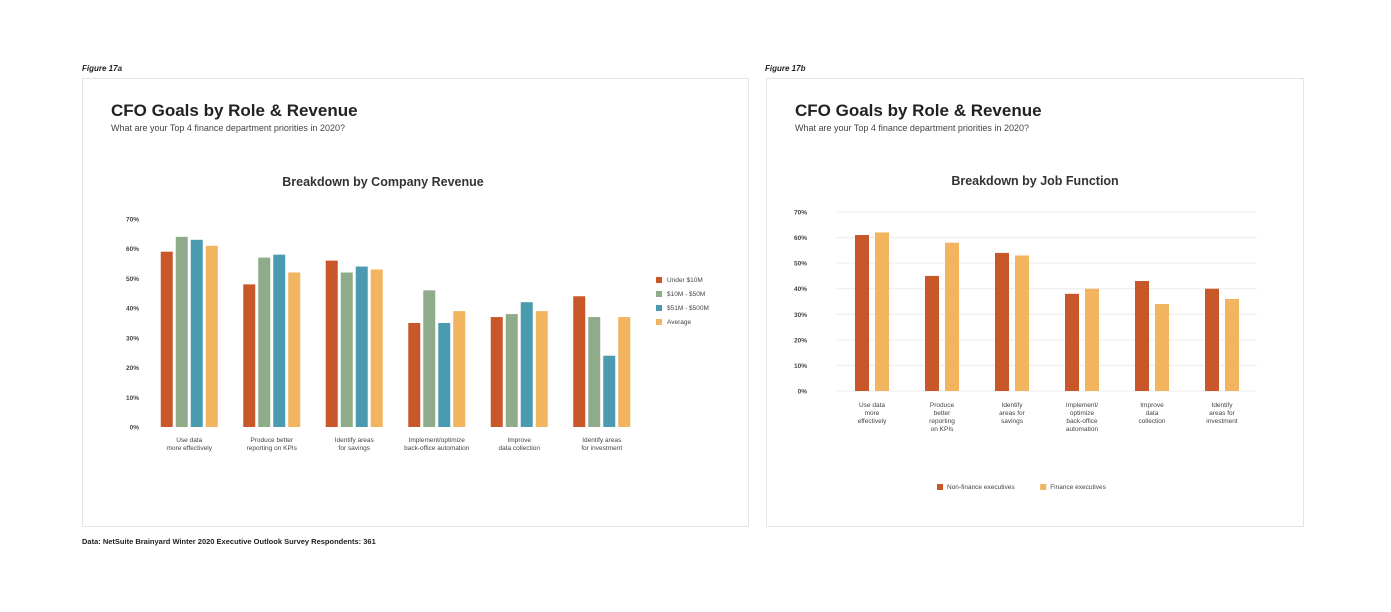  Describe the element at coordinates (1078, 487) in the screenshot. I see `legend-label: Finance executives` at that location.